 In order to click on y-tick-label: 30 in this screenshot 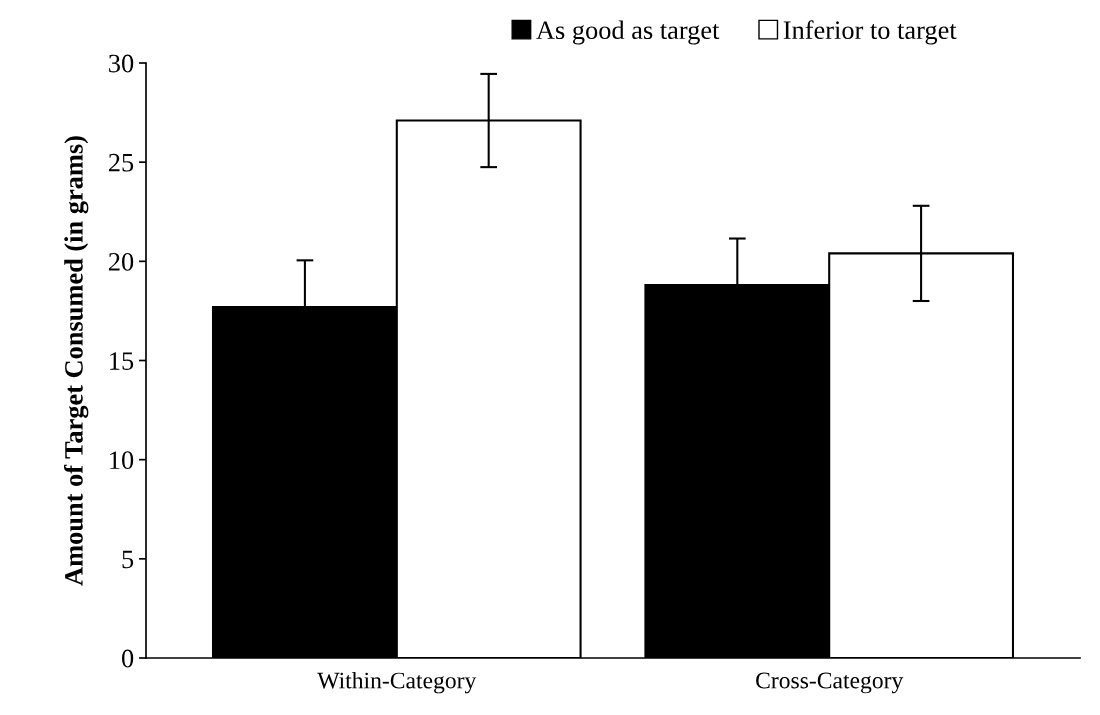, I will do `click(121, 63)`.